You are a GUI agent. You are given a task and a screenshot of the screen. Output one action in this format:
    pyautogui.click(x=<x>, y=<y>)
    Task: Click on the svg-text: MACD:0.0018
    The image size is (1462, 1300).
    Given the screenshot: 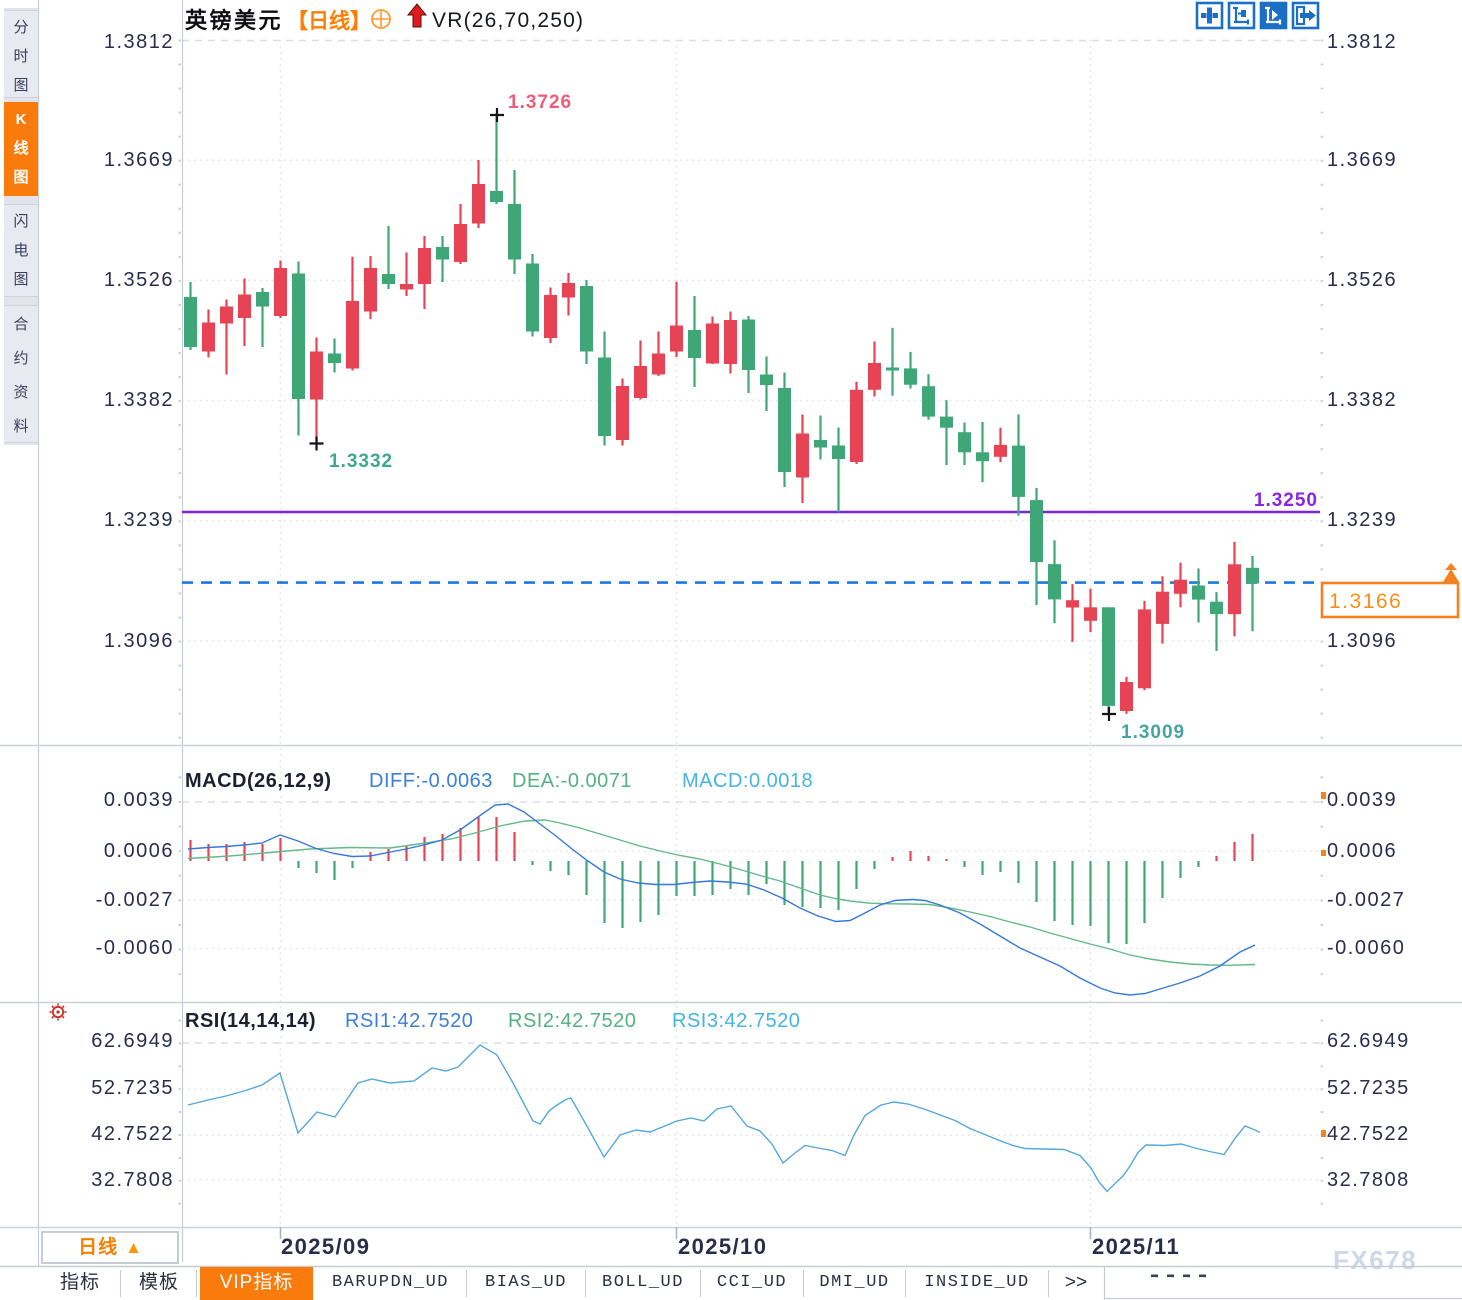 What is the action you would take?
    pyautogui.click(x=747, y=781)
    